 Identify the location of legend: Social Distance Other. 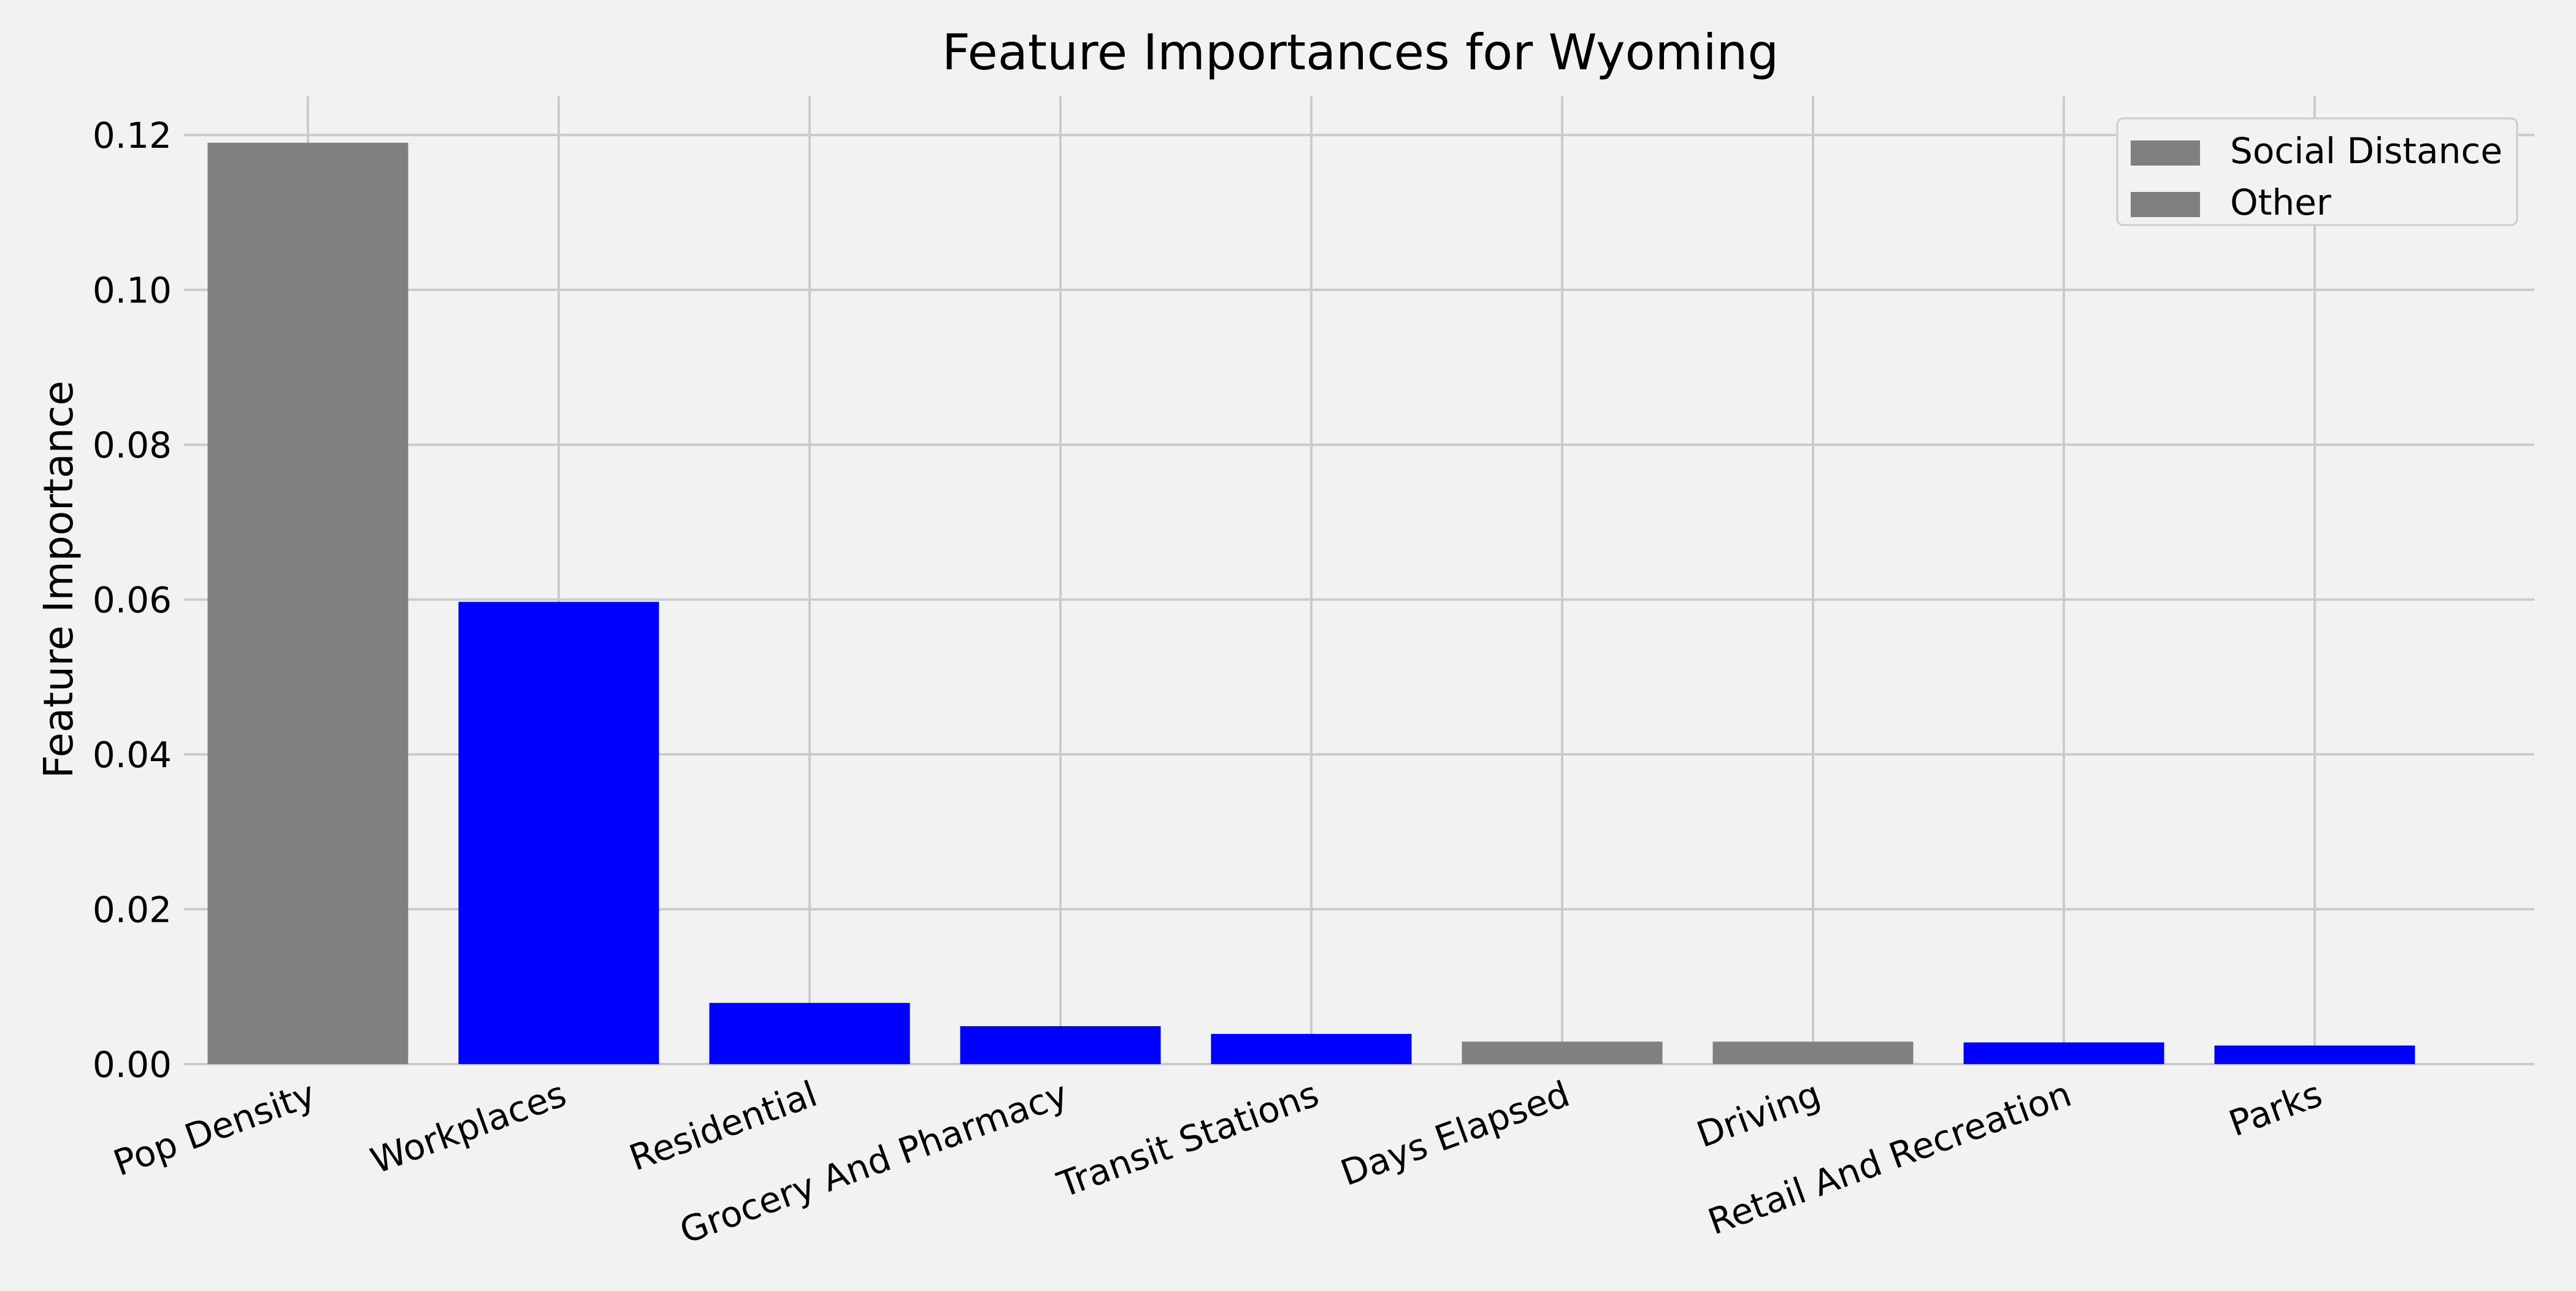
(2317, 172).